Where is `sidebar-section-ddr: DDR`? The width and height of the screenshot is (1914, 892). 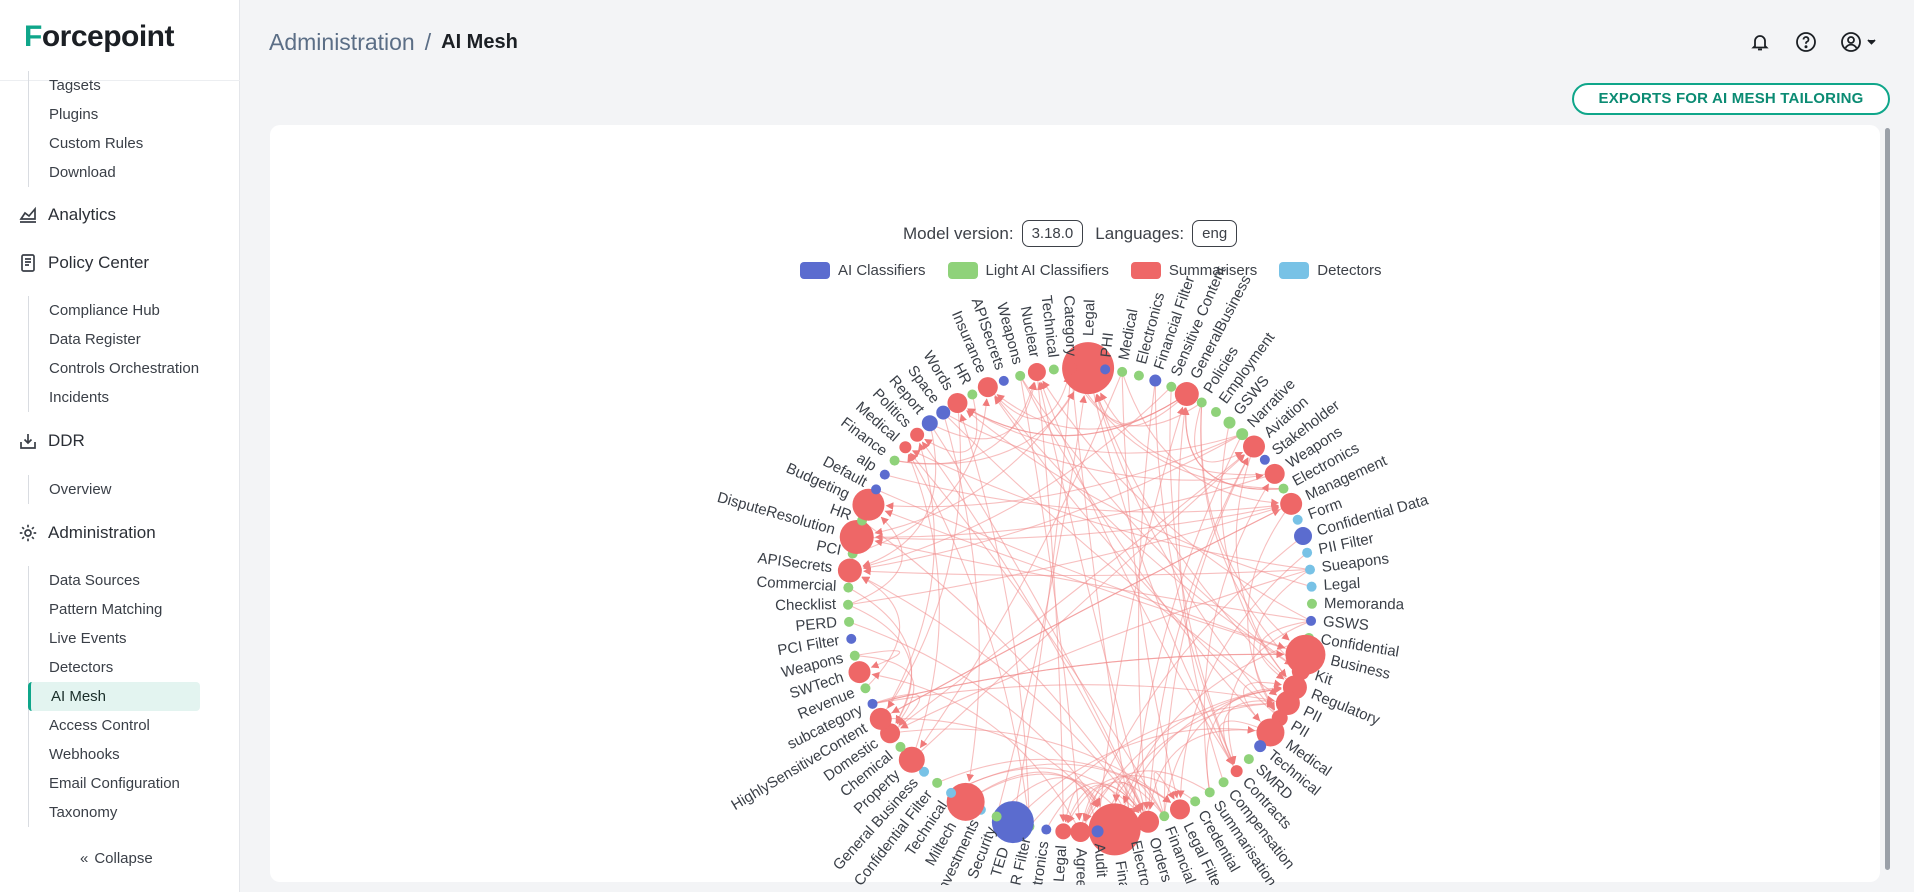 sidebar-section-ddr: DDR is located at coordinates (51, 441).